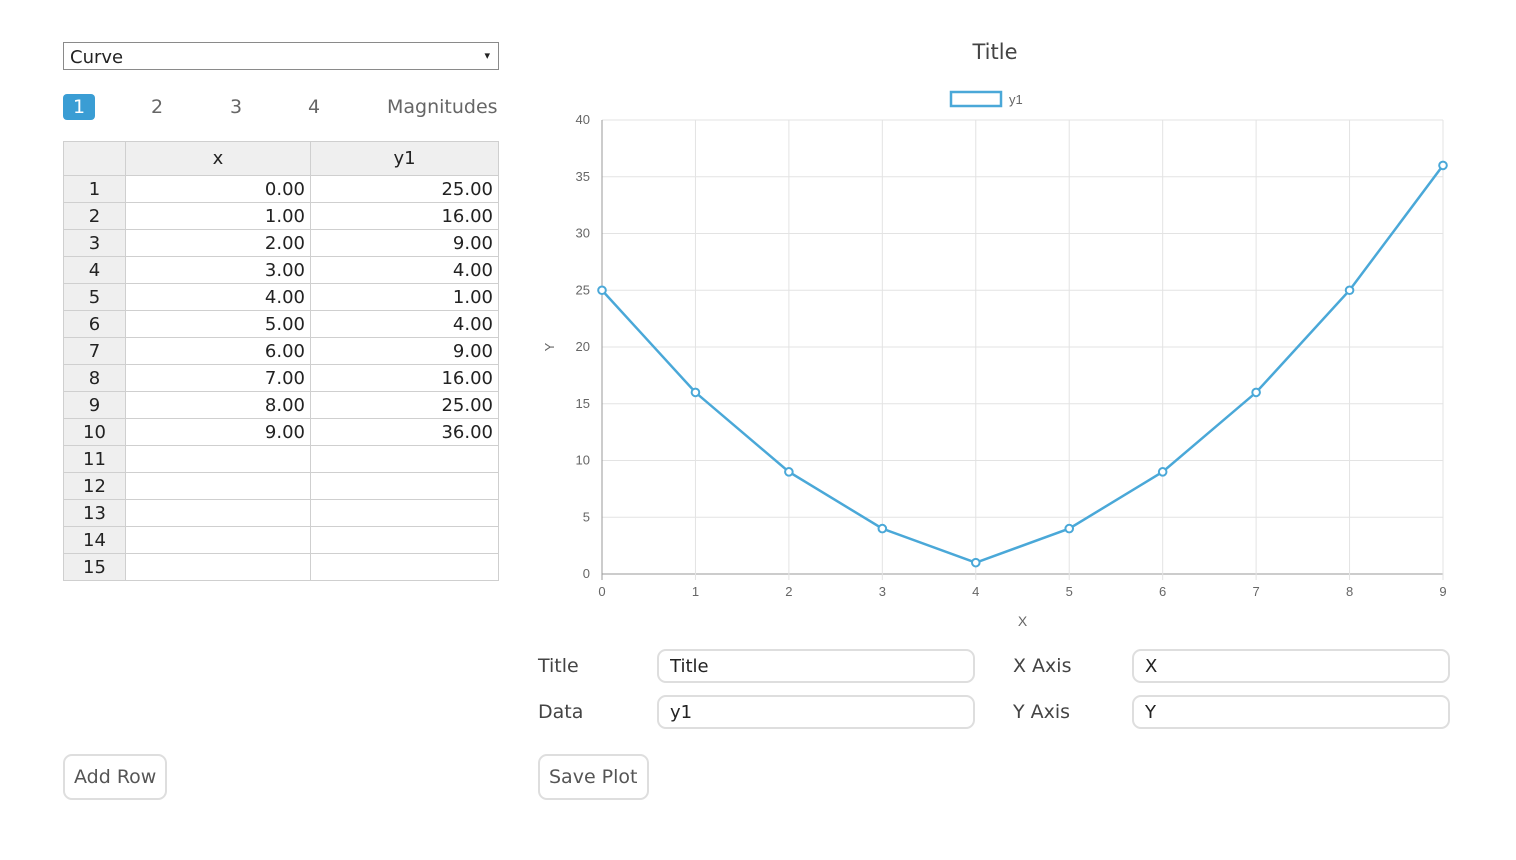 Image resolution: width=1516 pixels, height=860 pixels. Describe the element at coordinates (157, 107) in the screenshot. I see `tab-2: 2` at that location.